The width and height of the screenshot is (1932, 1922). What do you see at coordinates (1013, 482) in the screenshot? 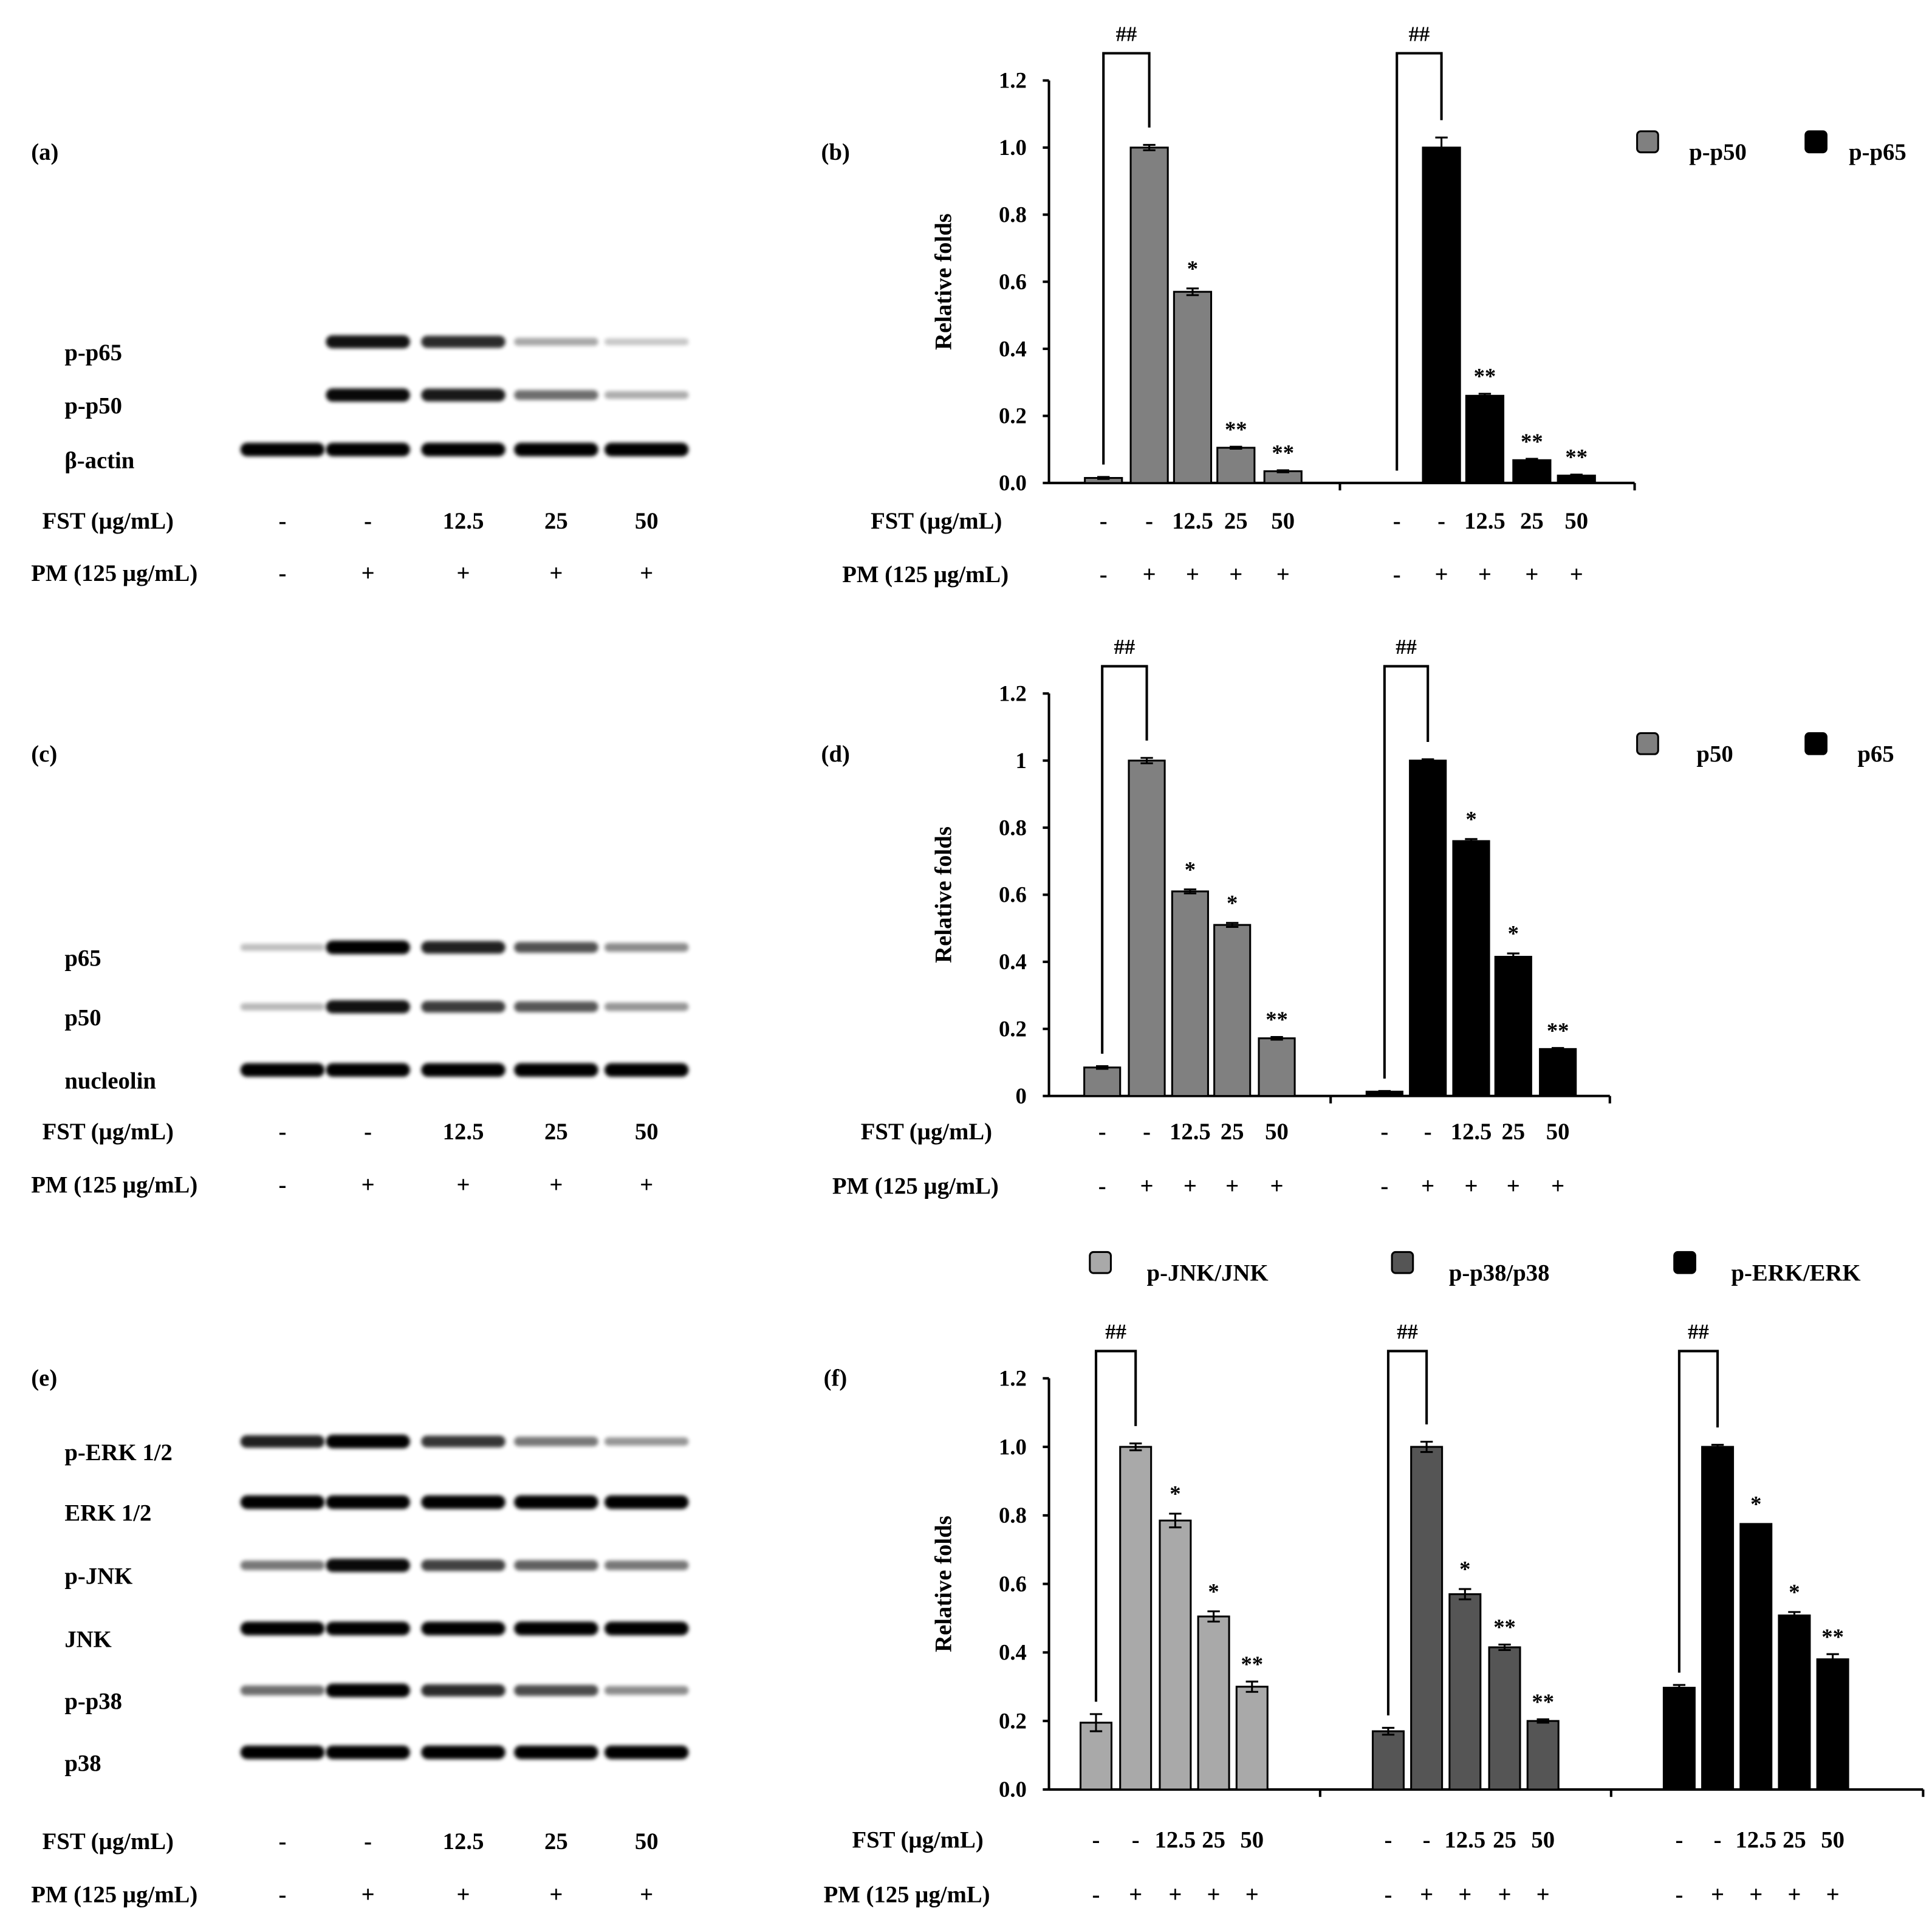
I see `y-tick-label: 0.0` at bounding box center [1013, 482].